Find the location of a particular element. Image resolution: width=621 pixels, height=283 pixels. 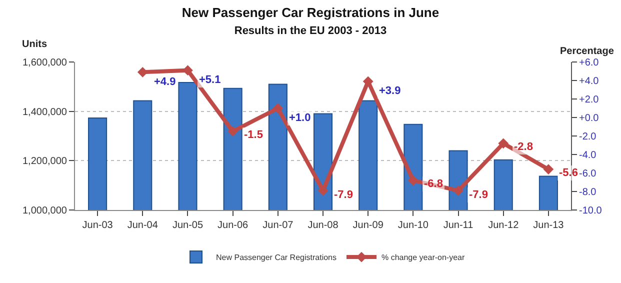

x-tick-label: Jun-09 is located at coordinates (368, 225).